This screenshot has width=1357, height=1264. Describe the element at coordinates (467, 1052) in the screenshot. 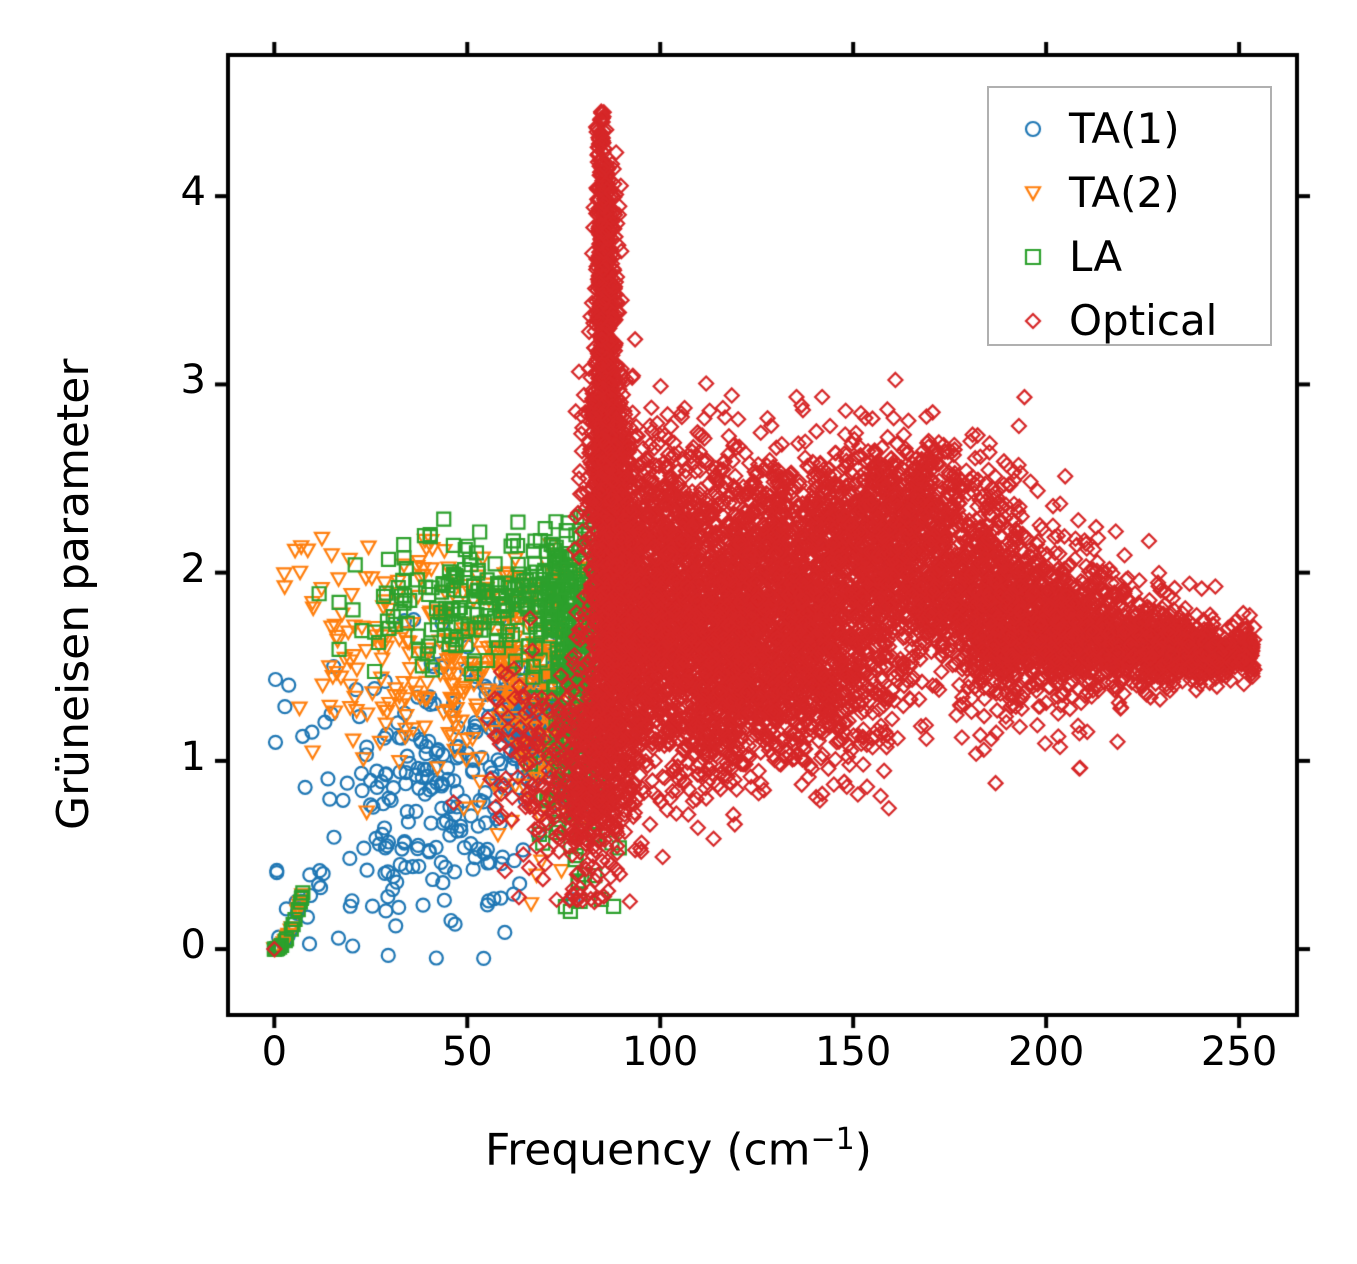

I see `x-tick-label: 50` at that location.